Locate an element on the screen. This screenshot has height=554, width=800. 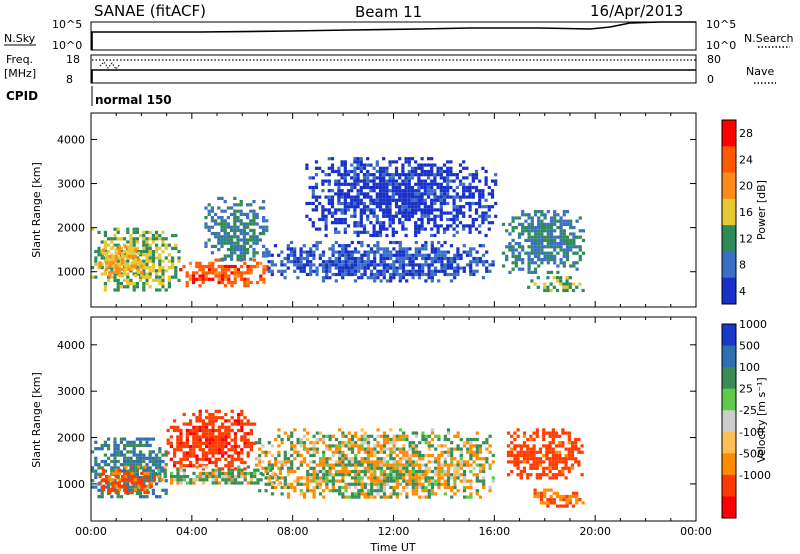
colorbar-swatch is located at coordinates (729, 399).